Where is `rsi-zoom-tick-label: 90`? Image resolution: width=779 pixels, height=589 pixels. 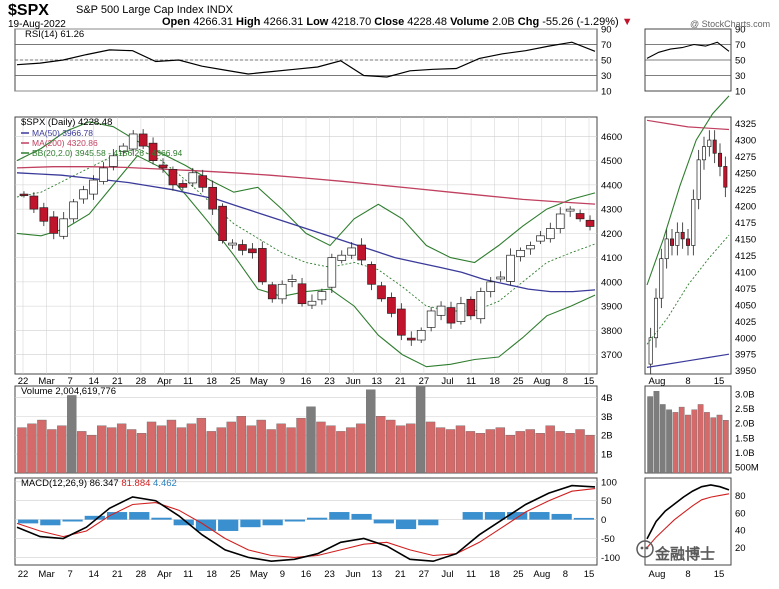 rsi-zoom-tick-label: 90 is located at coordinates (740, 30).